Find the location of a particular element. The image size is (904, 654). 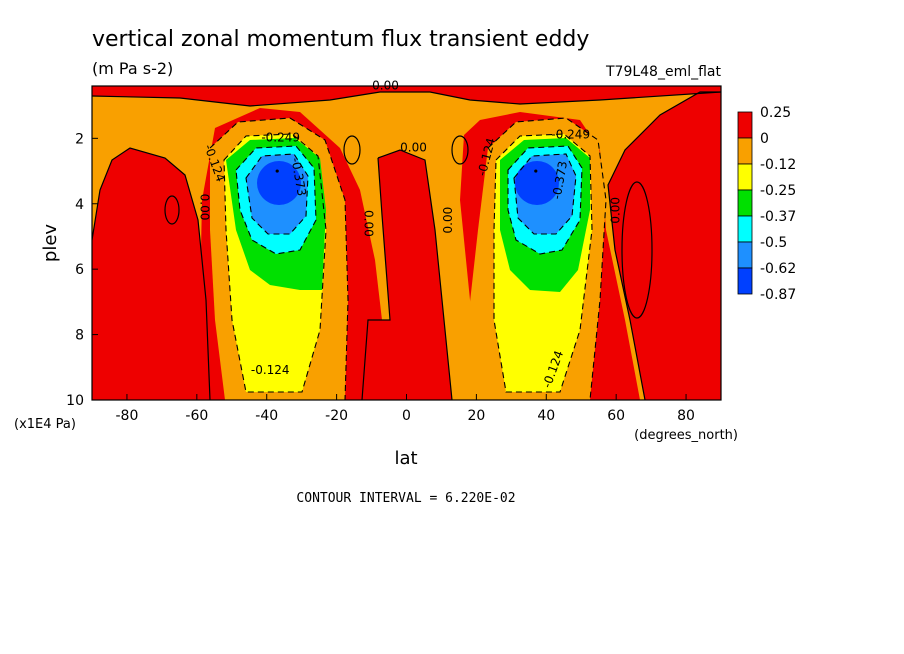

red-region-west is located at coordinates (151, 274).